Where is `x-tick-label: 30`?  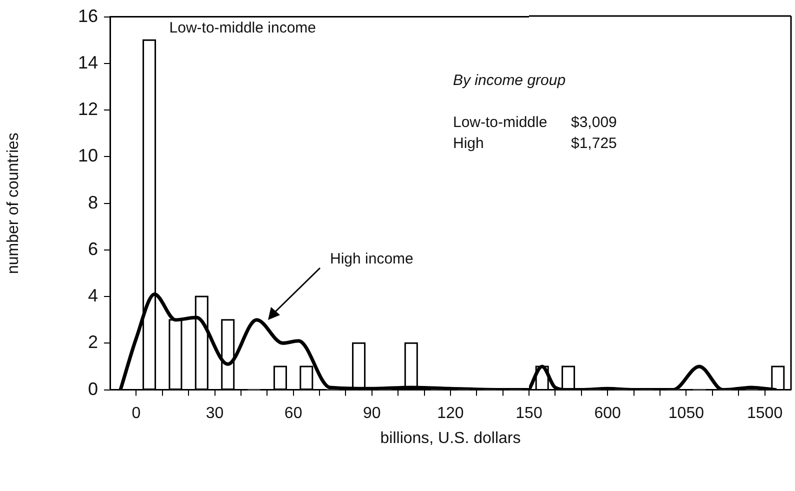
x-tick-label: 30 is located at coordinates (215, 413).